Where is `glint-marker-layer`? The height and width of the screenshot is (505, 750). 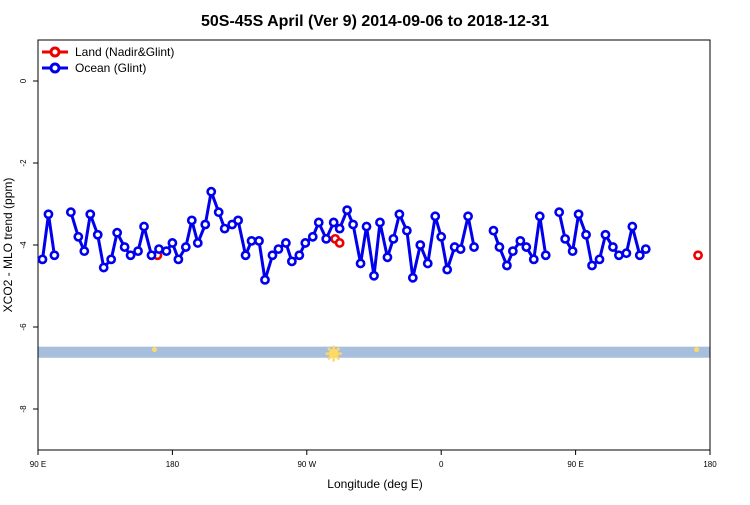
glint-marker-layer is located at coordinates (425, 353).